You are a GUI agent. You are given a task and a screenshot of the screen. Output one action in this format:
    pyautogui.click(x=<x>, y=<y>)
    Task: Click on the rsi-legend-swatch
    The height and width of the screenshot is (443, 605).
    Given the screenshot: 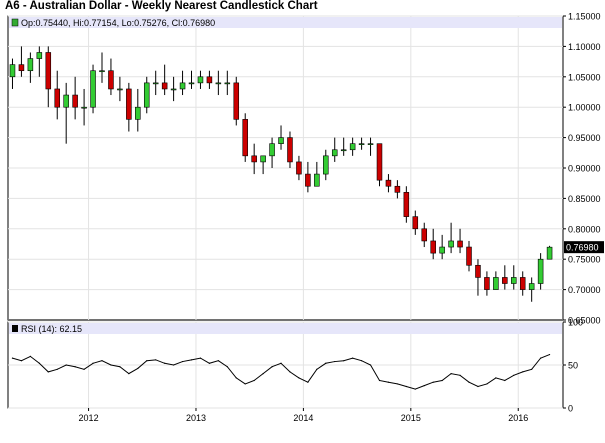 What is the action you would take?
    pyautogui.click(x=15, y=328)
    